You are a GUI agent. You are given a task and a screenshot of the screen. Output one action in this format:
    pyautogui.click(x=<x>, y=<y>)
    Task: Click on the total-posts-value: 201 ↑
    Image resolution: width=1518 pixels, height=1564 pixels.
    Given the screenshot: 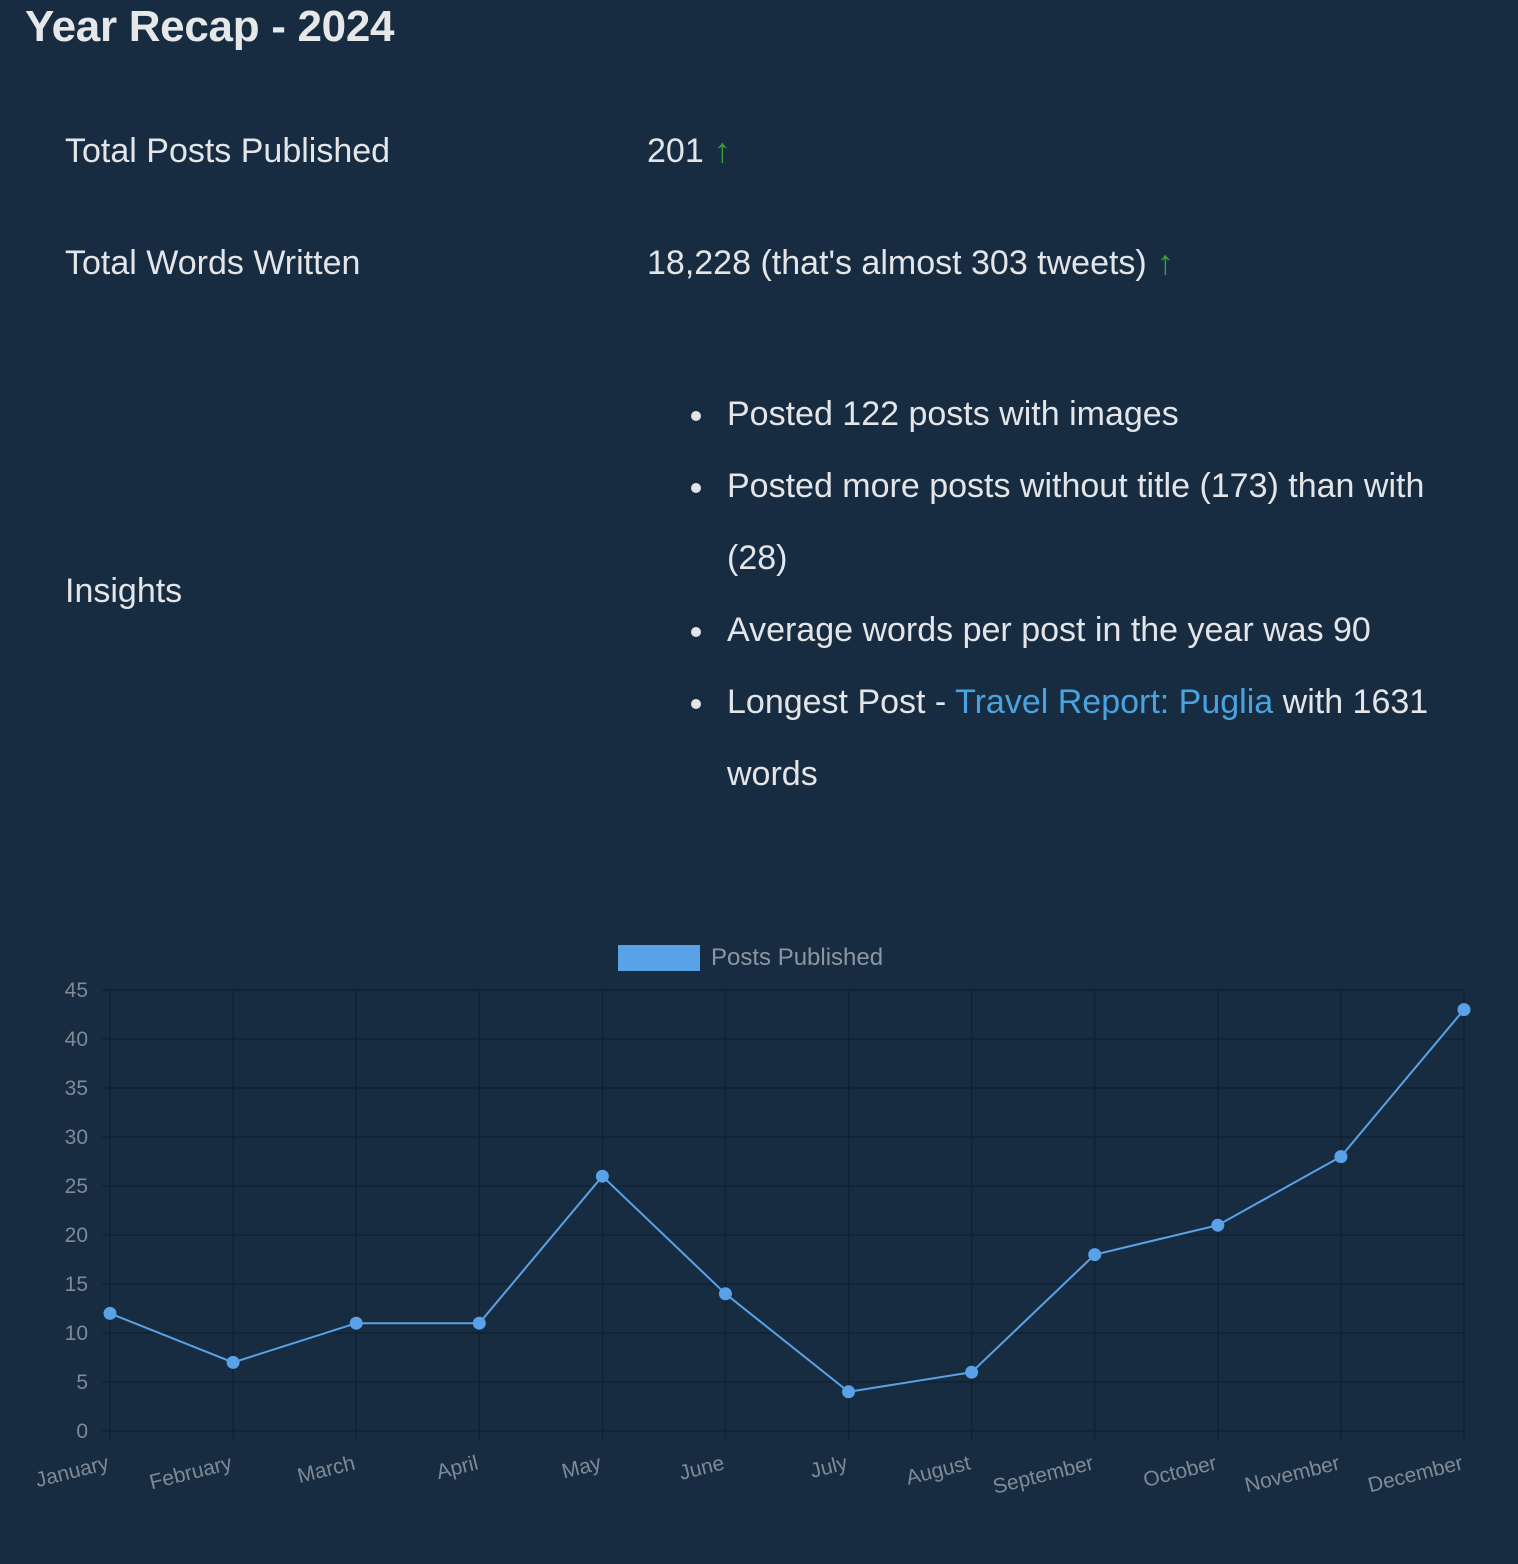 What is the action you would take?
    pyautogui.click(x=689, y=151)
    